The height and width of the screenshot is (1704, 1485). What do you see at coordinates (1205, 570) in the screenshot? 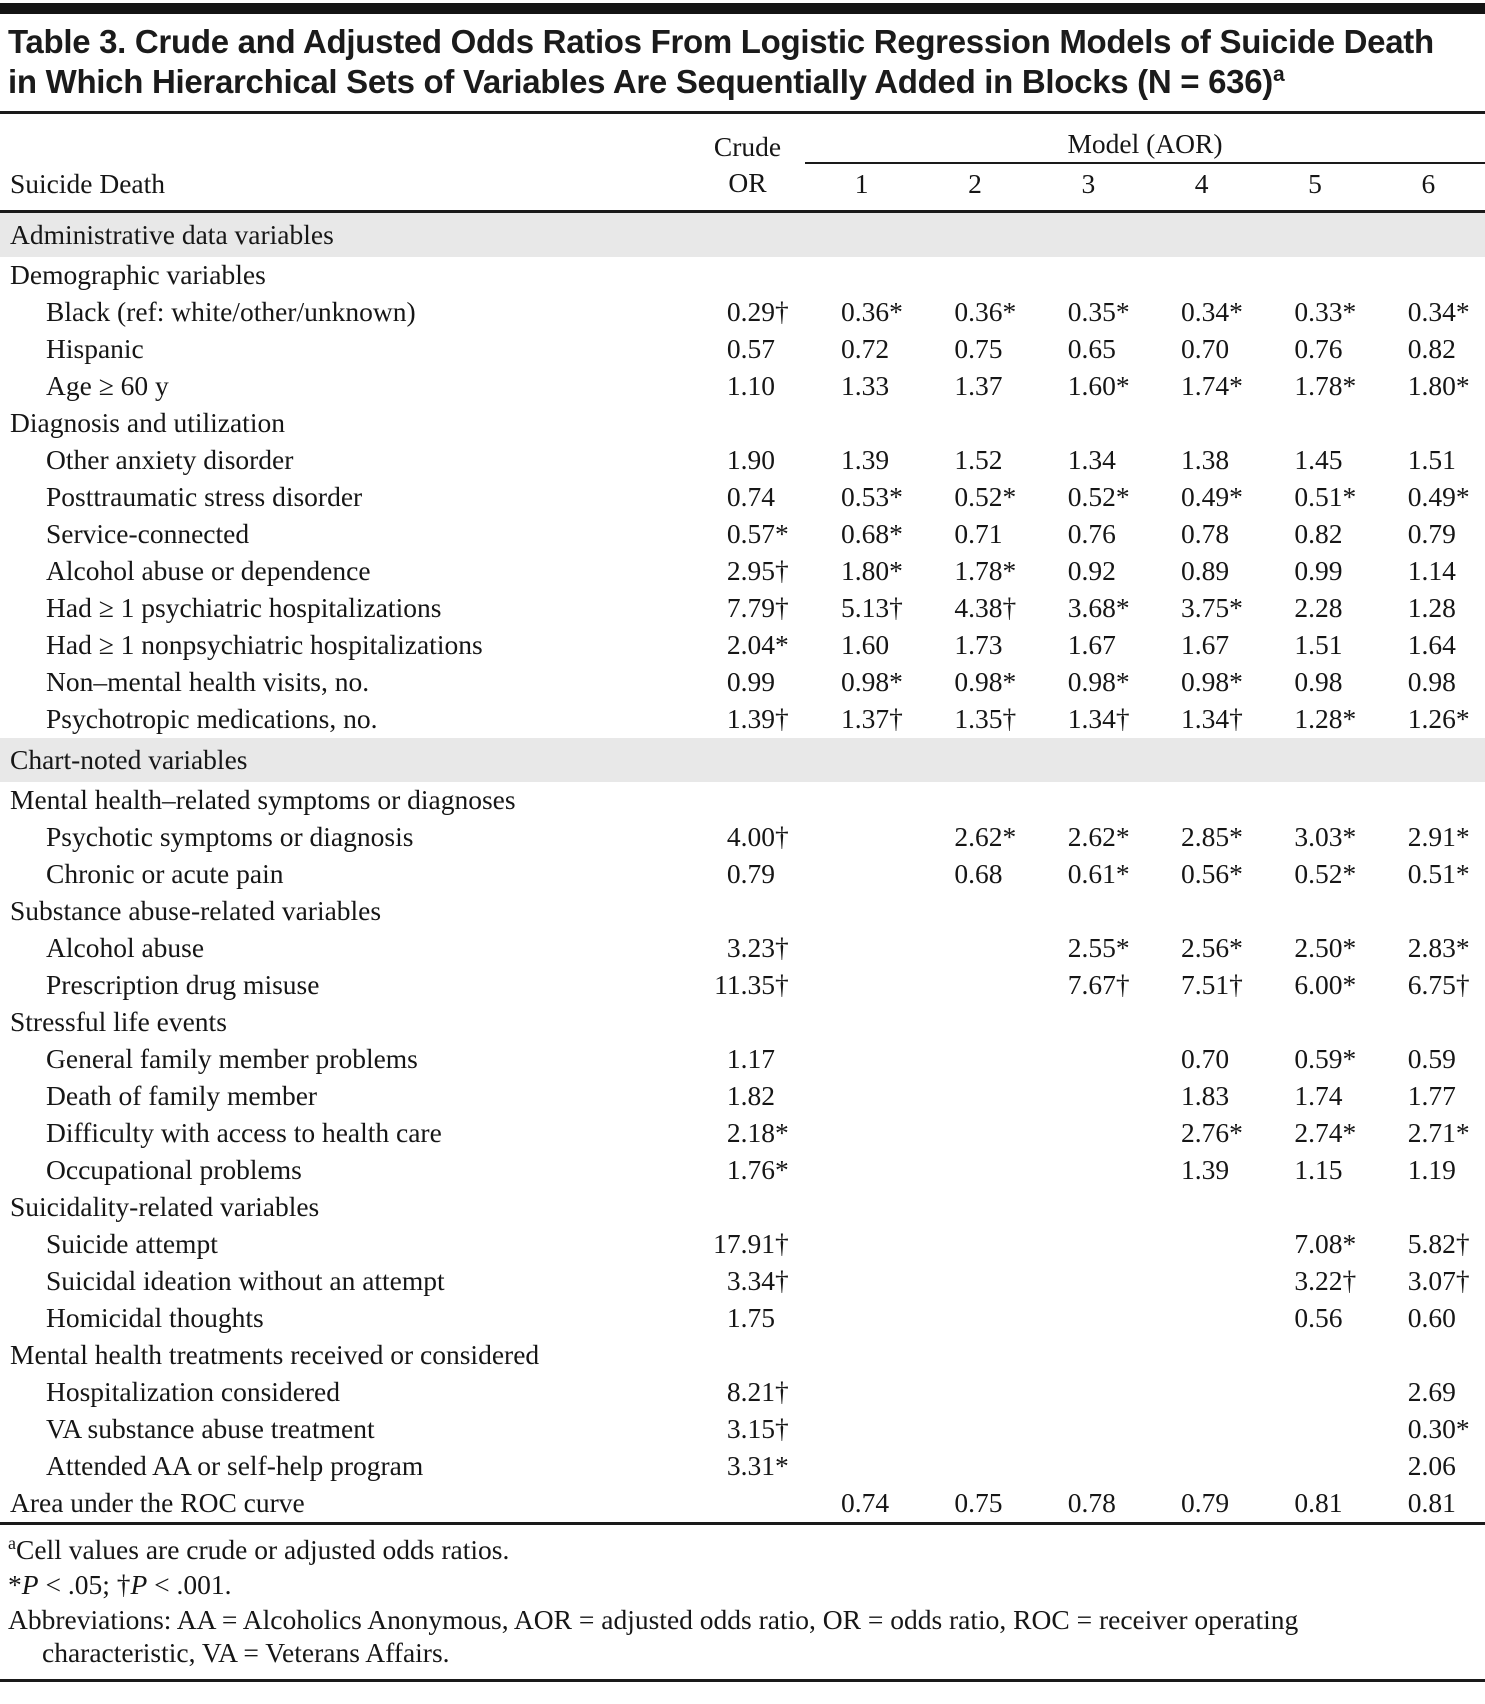
I see `or-value: 0.89` at bounding box center [1205, 570].